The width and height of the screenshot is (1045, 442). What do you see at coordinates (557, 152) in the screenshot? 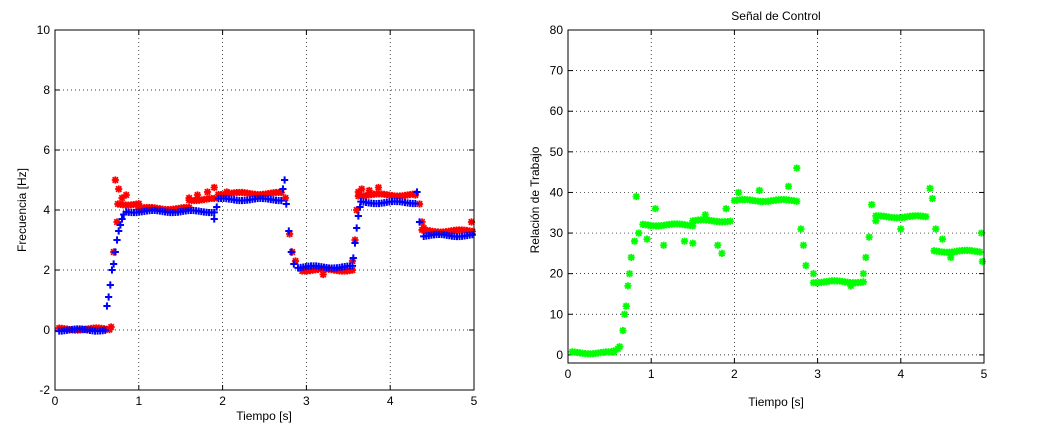
I see `y-tick-label: 50` at bounding box center [557, 152].